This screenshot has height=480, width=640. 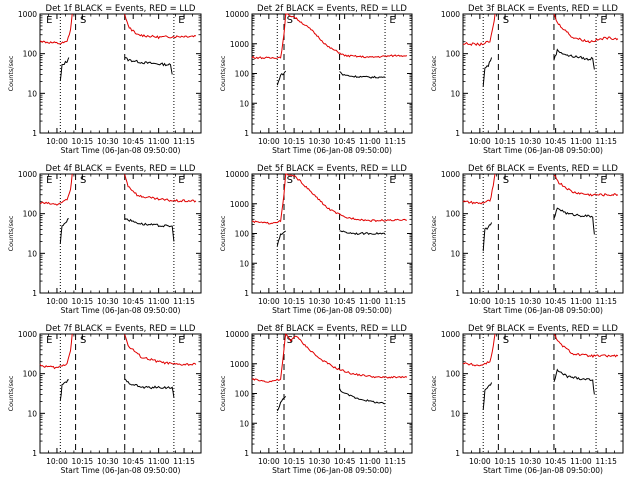 What do you see at coordinates (543, 9) in the screenshot?
I see `panel-title: Det 3f BLACK = Events, RED = LLD` at bounding box center [543, 9].